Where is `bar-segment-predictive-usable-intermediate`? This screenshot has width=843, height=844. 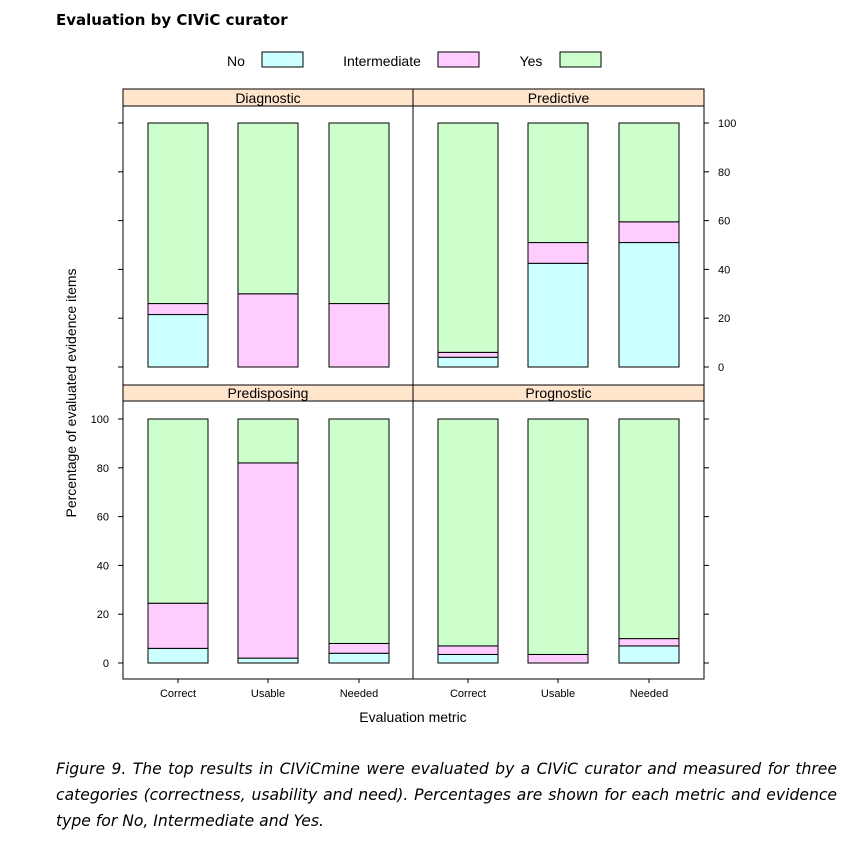 bar-segment-predictive-usable-intermediate is located at coordinates (558, 253).